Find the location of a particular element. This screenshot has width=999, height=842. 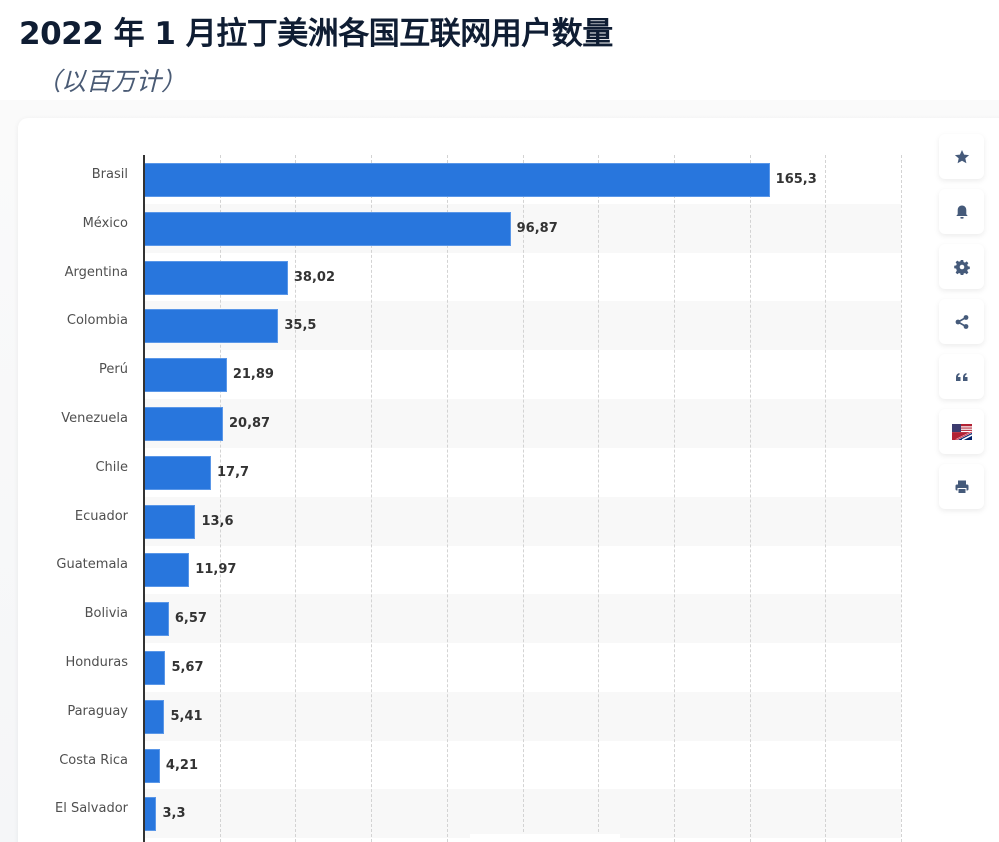

gear-icon is located at coordinates (961, 267).